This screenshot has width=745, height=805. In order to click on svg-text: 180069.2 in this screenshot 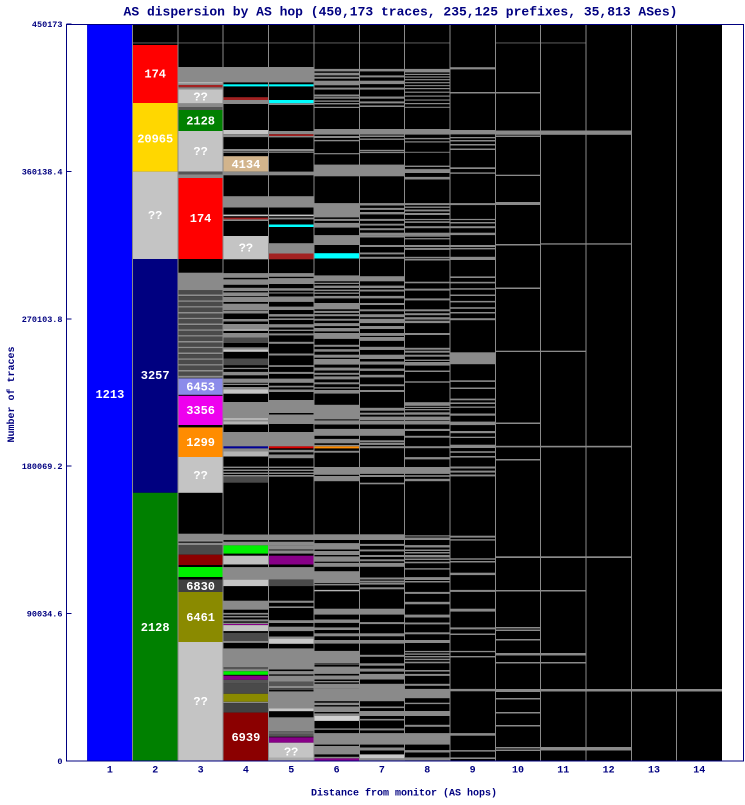, I will do `click(42, 467)`.